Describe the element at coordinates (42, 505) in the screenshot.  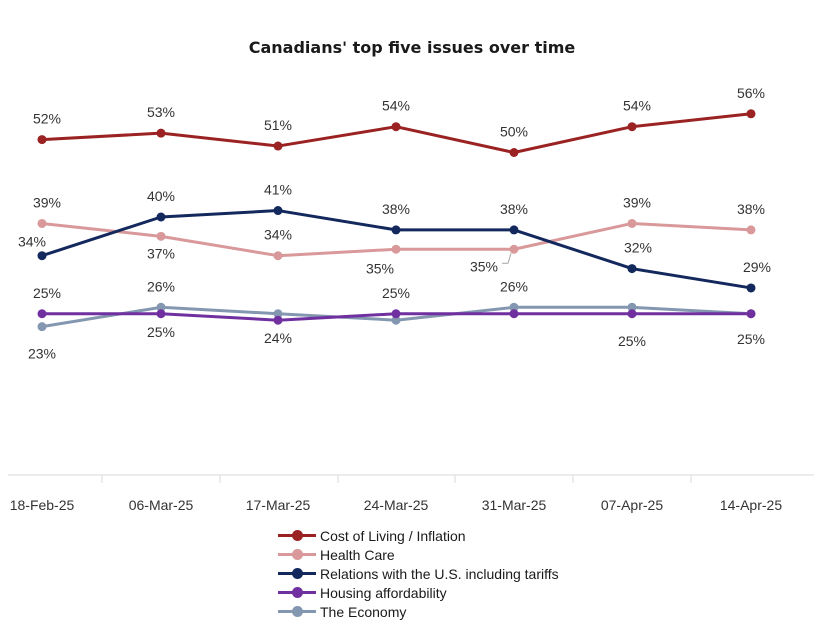
I see `x-tick-label: 18-Feb-25` at that location.